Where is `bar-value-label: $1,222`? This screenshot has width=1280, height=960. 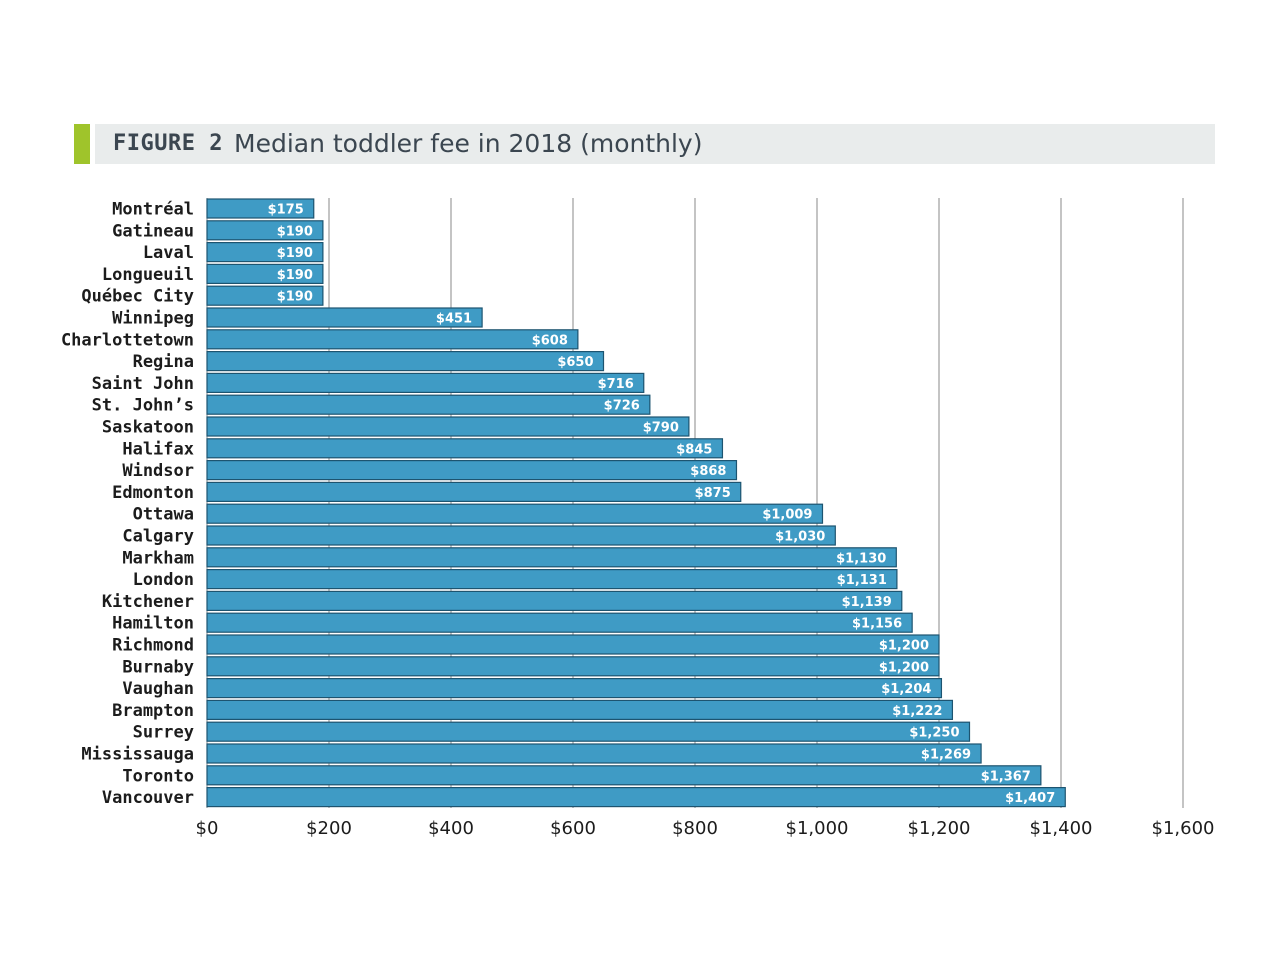
bar-value-label: $1,222 is located at coordinates (917, 711).